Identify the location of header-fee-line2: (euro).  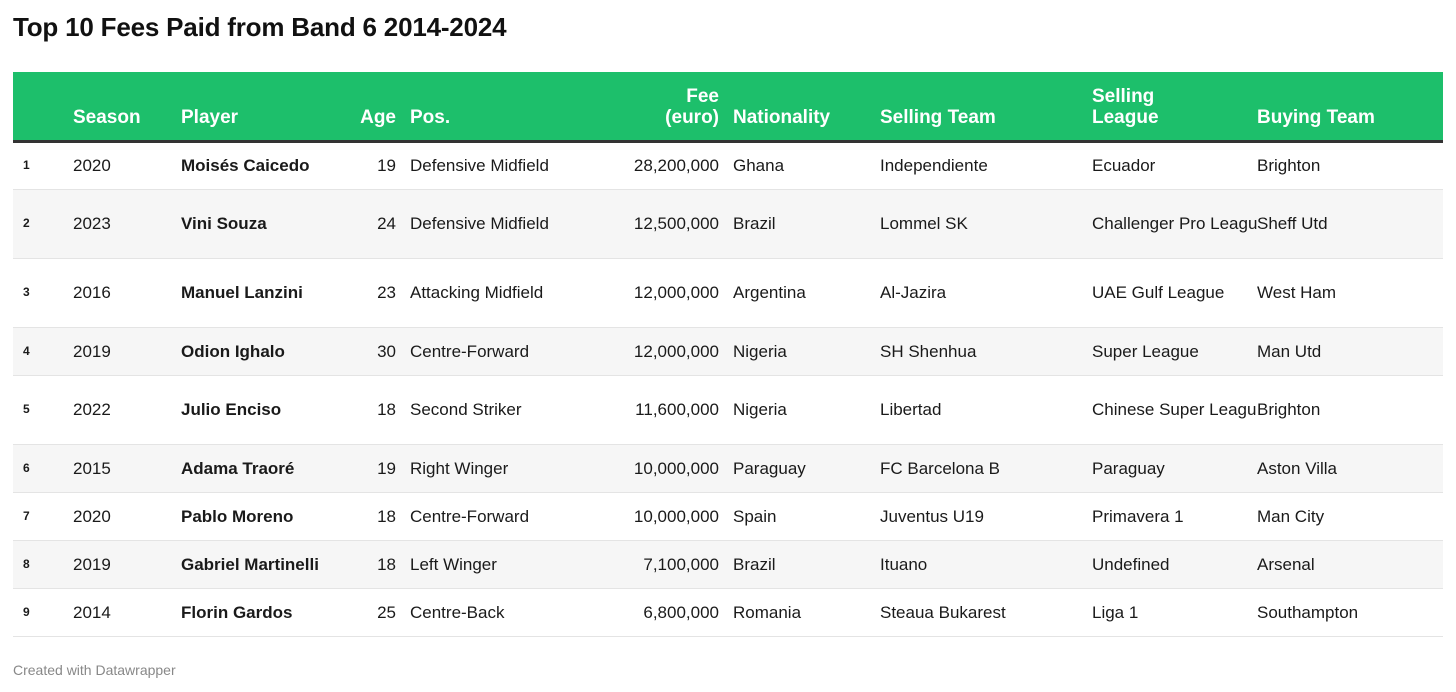
(692, 117).